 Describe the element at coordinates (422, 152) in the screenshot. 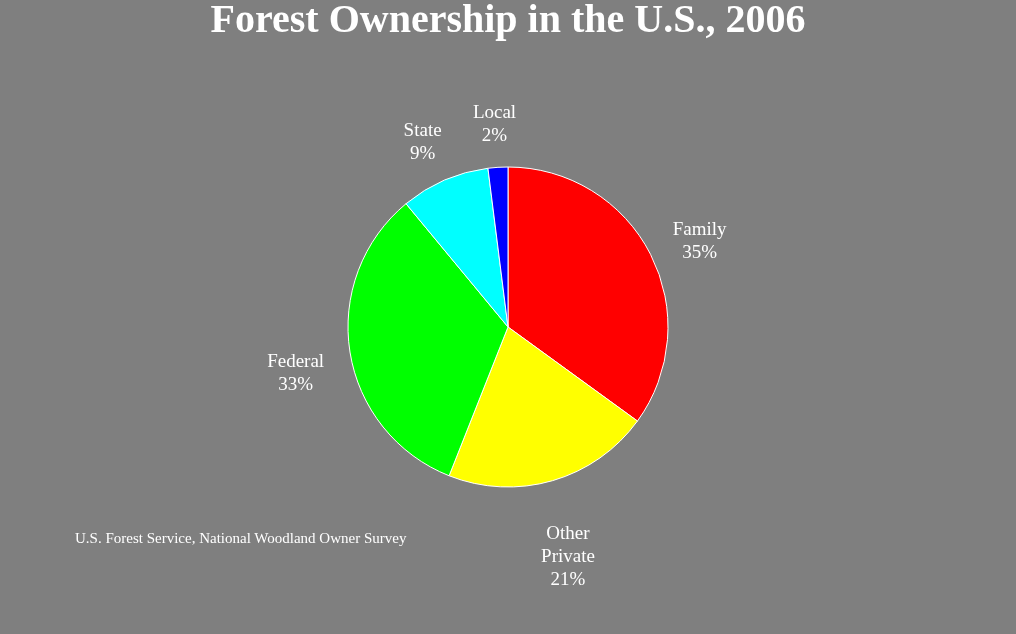

I see `data-label: 9%` at that location.